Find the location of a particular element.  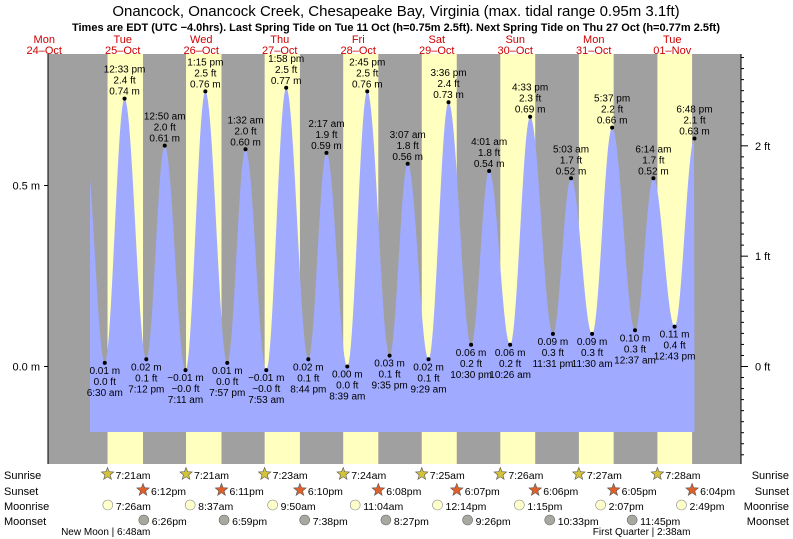

y-tick-label-right: 2 ft is located at coordinates (762, 147).